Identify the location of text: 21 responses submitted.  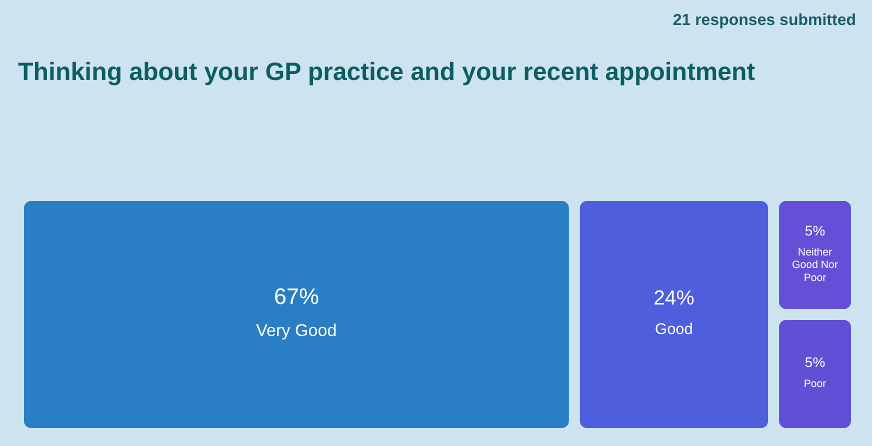
(764, 20).